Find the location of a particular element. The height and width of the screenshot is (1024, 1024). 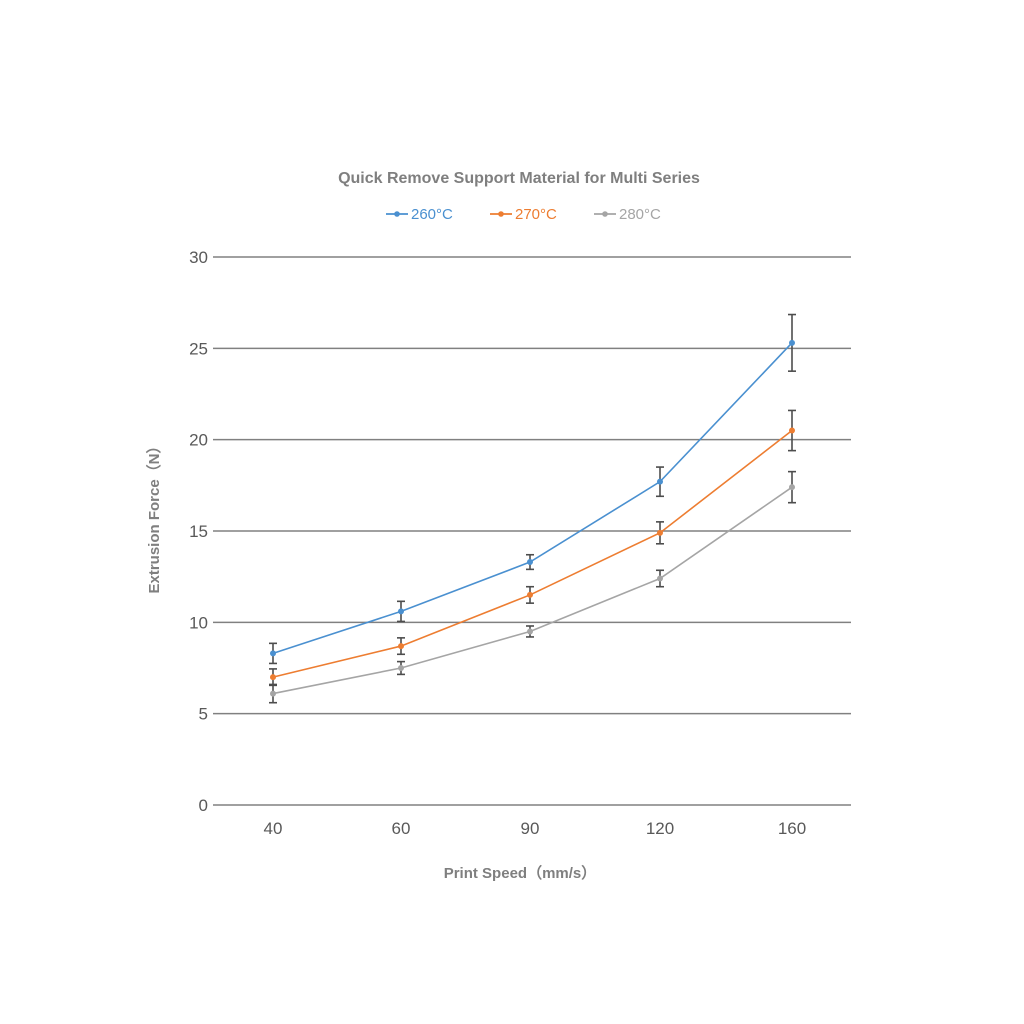

legend-label-0: 260°C is located at coordinates (432, 214).